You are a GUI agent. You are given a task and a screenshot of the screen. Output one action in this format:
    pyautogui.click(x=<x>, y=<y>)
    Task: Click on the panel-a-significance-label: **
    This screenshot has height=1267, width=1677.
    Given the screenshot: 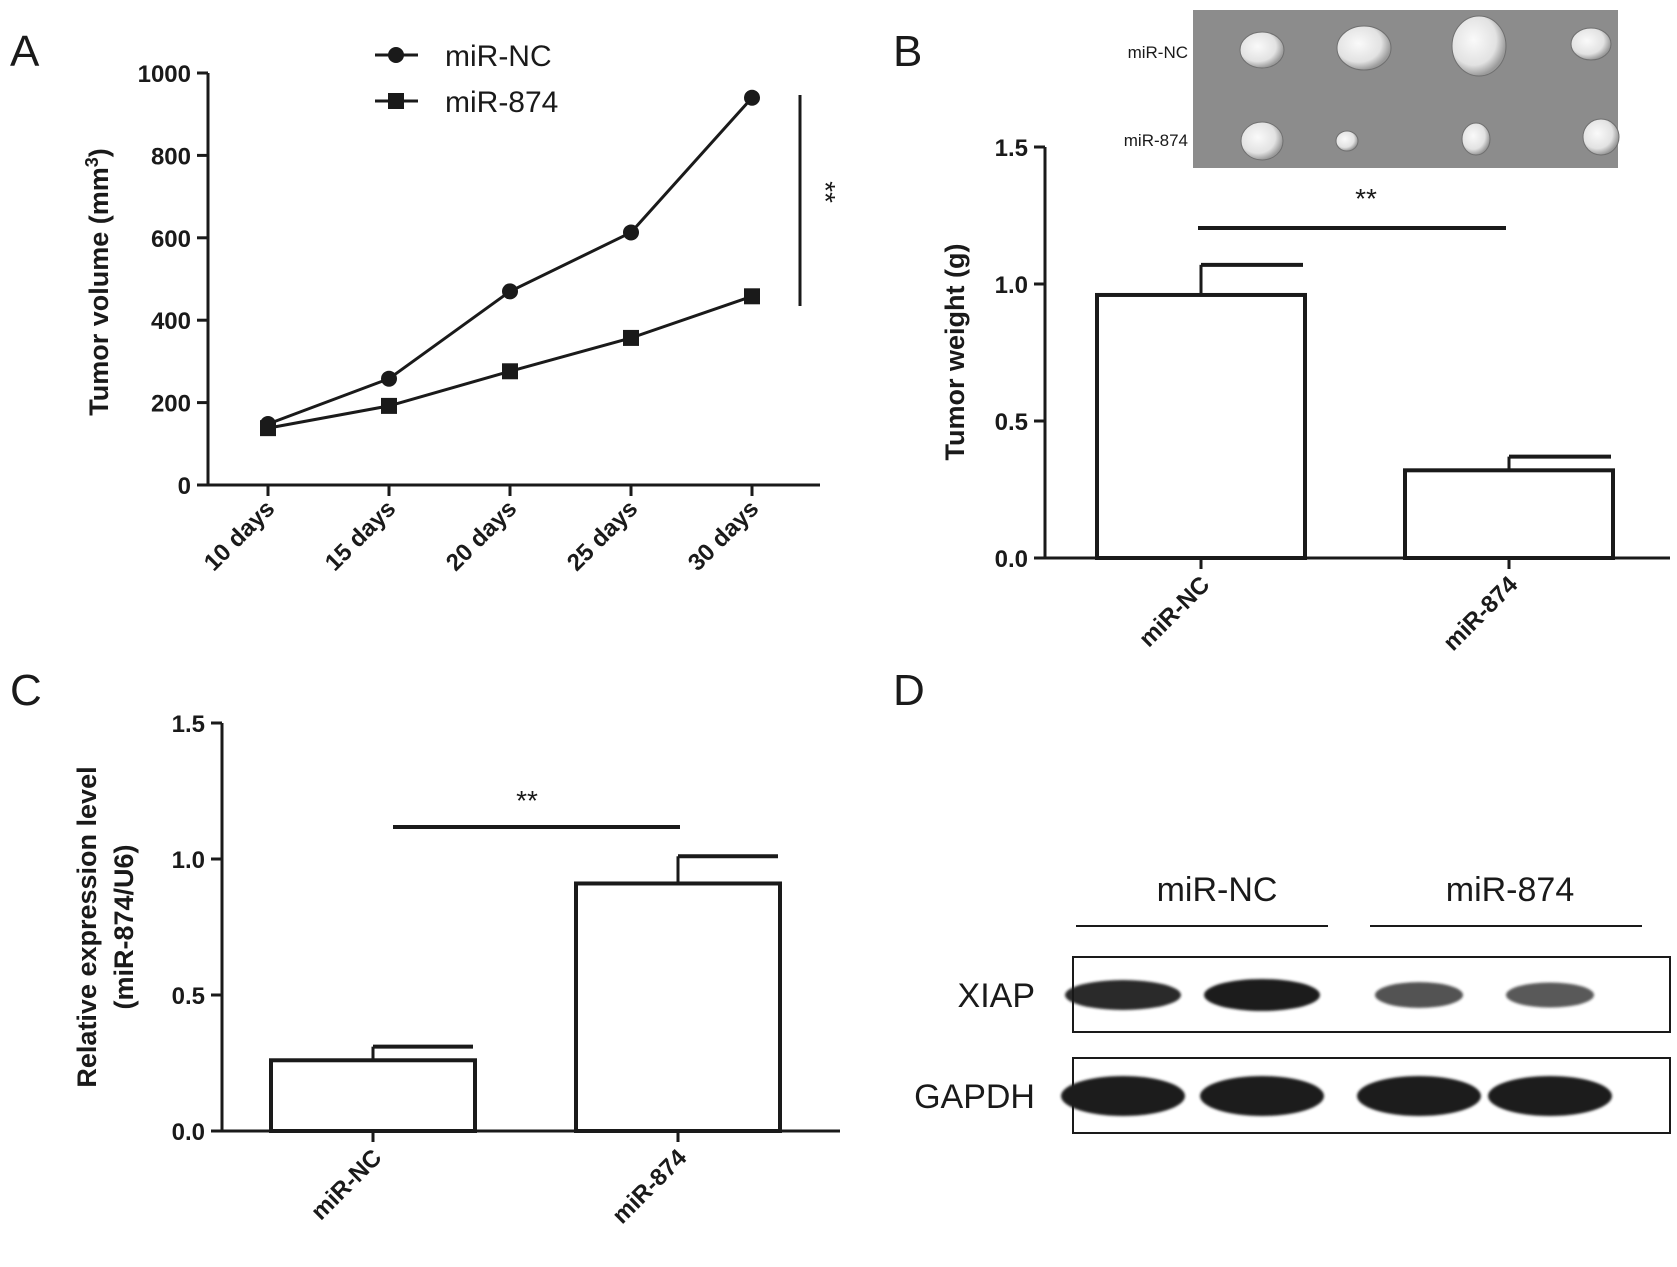 What is the action you would take?
    pyautogui.click(x=825, y=192)
    